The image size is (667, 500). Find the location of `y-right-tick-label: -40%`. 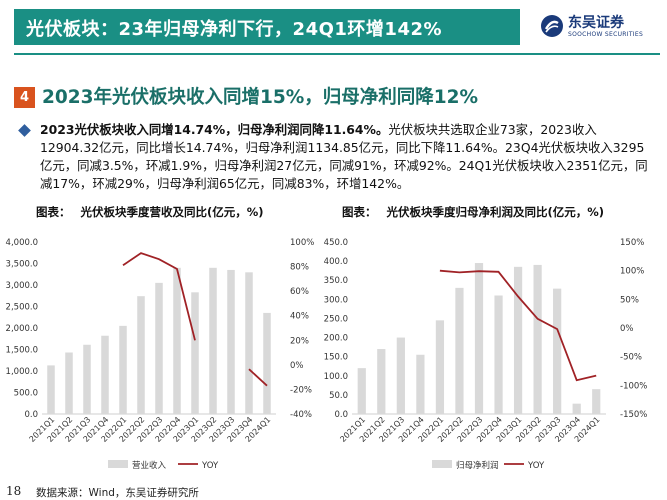

y-right-tick-label: -40% is located at coordinates (301, 415).